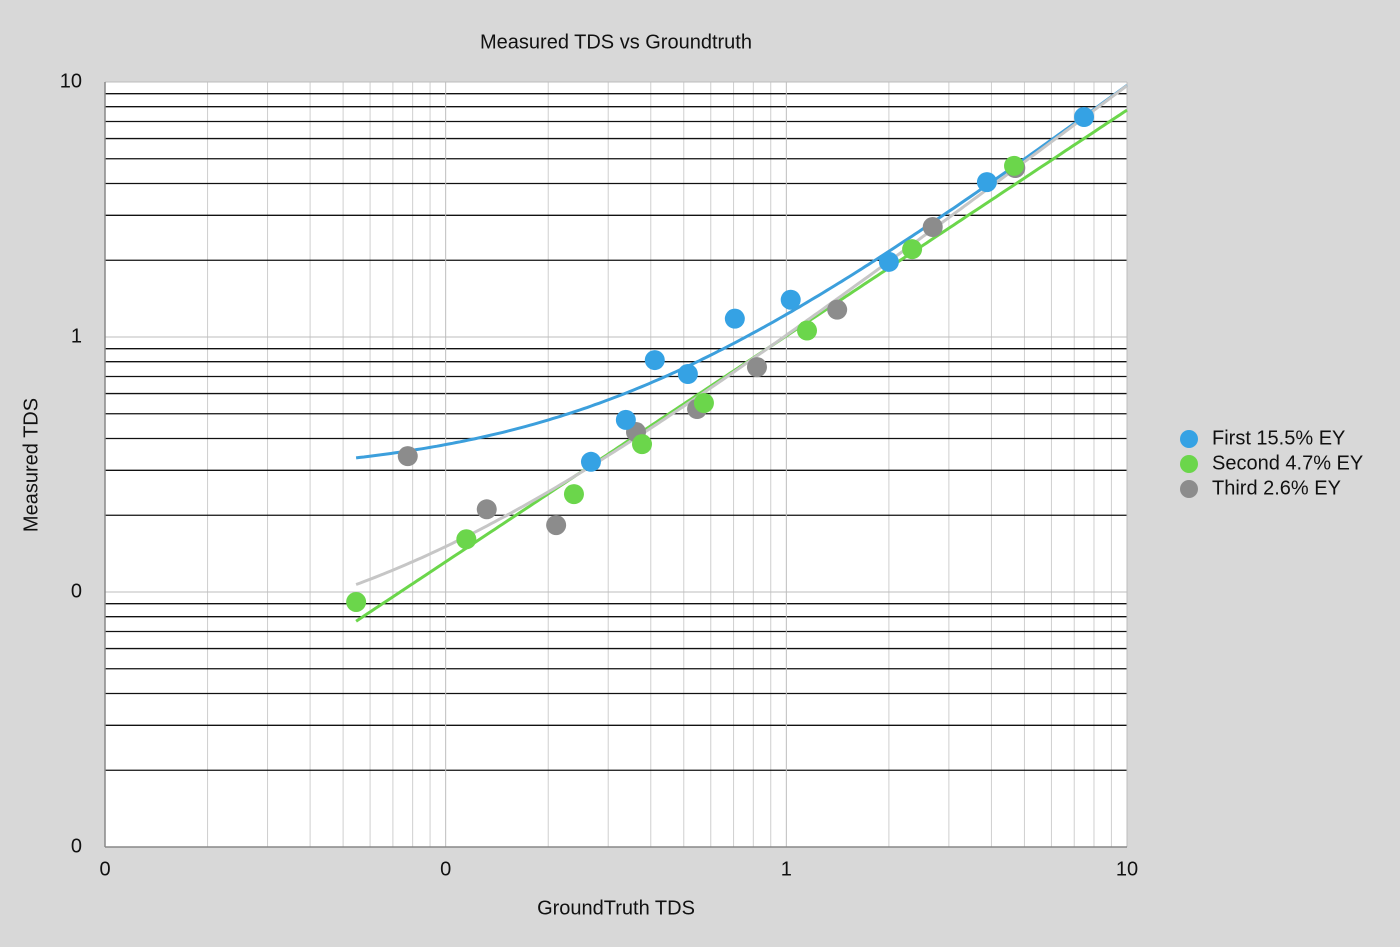 The height and width of the screenshot is (947, 1400). Describe the element at coordinates (76, 336) in the screenshot. I see `y-tick-label: 1` at that location.